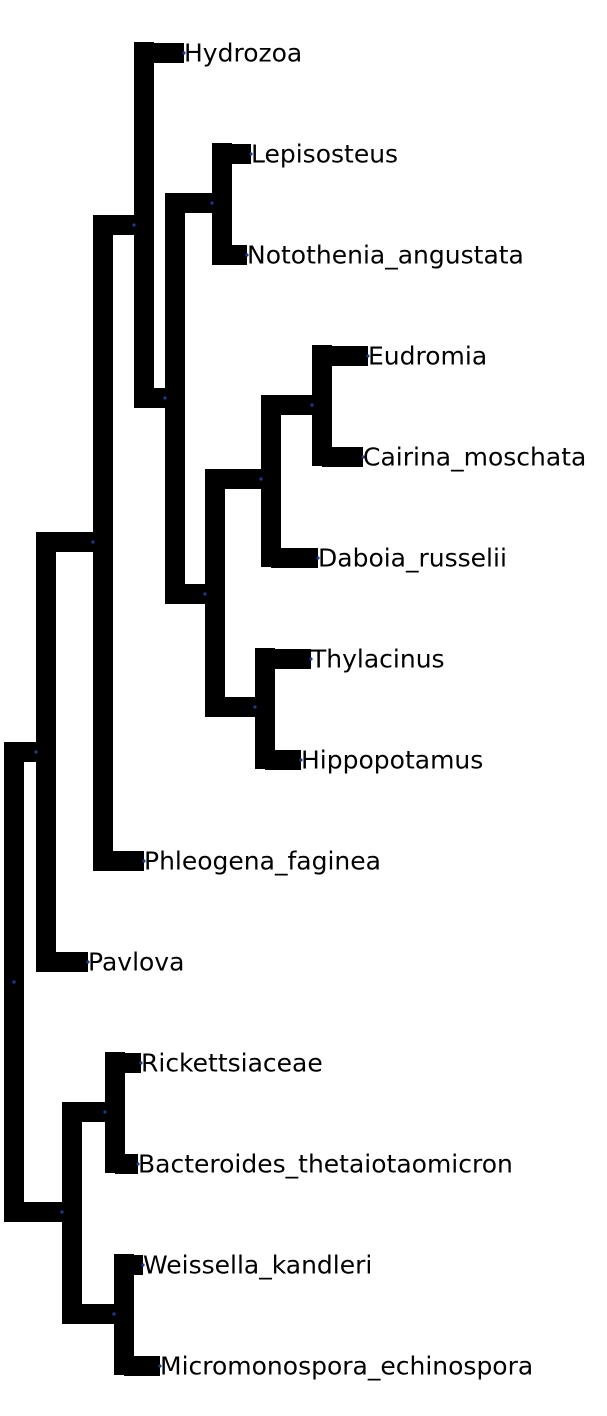 The image size is (607, 1416). Describe the element at coordinates (141, 1063) in the screenshot. I see `link-k-rickettsiaceae-dot` at that location.